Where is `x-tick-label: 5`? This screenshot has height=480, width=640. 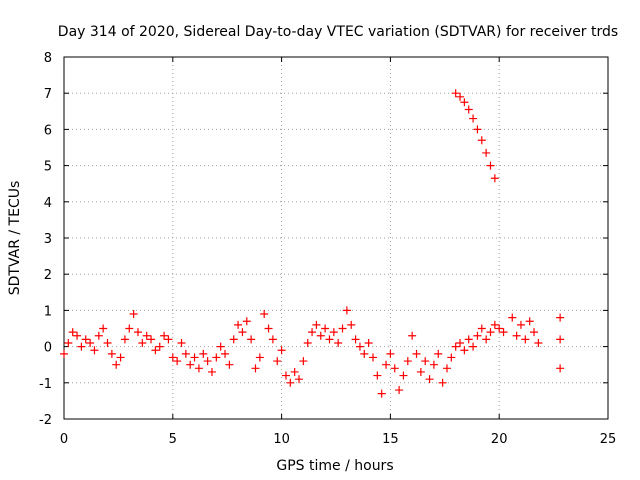 x-tick-label: 5 is located at coordinates (173, 439).